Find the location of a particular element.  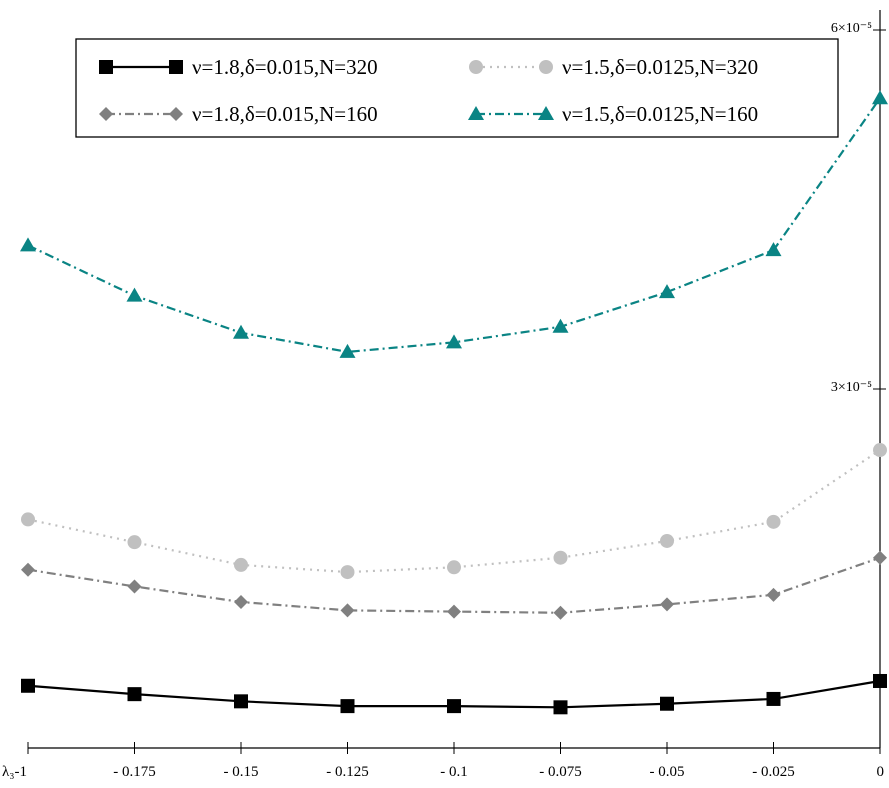

legend-label: ν=1.5,δ=0.0125,N=320 is located at coordinates (660, 67).